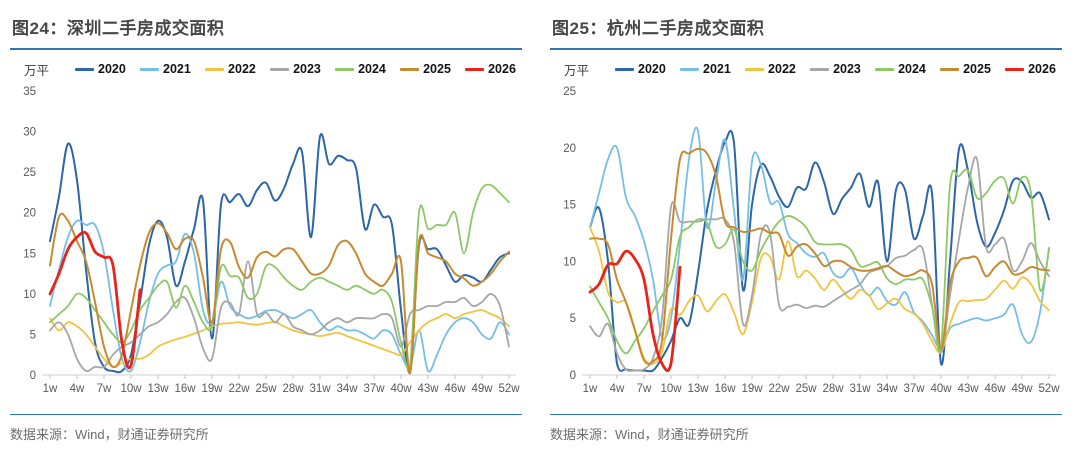  I want to click on x-tick-label: 16w, so click(185, 389).